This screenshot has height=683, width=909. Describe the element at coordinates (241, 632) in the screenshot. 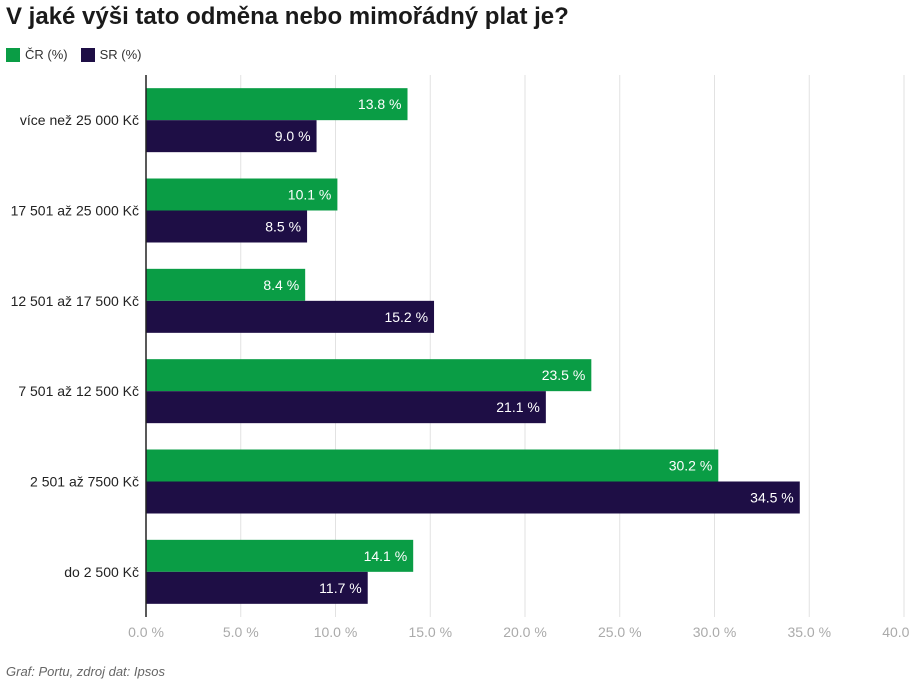

I see `x-tick-label: 5.0 %` at that location.